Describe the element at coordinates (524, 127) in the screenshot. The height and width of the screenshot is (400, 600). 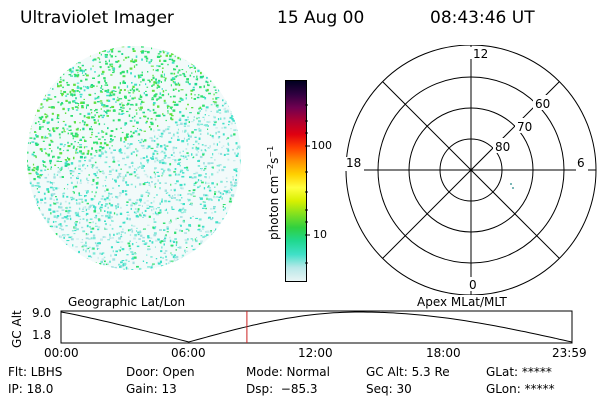
I see `lat-label-70: 70` at that location.